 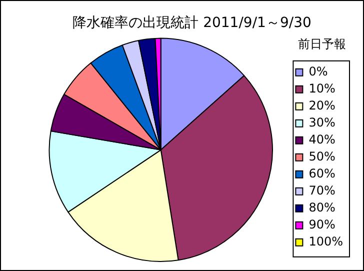 What do you see at coordinates (322, 191) in the screenshot?
I see `legend-label: 70%` at bounding box center [322, 191].